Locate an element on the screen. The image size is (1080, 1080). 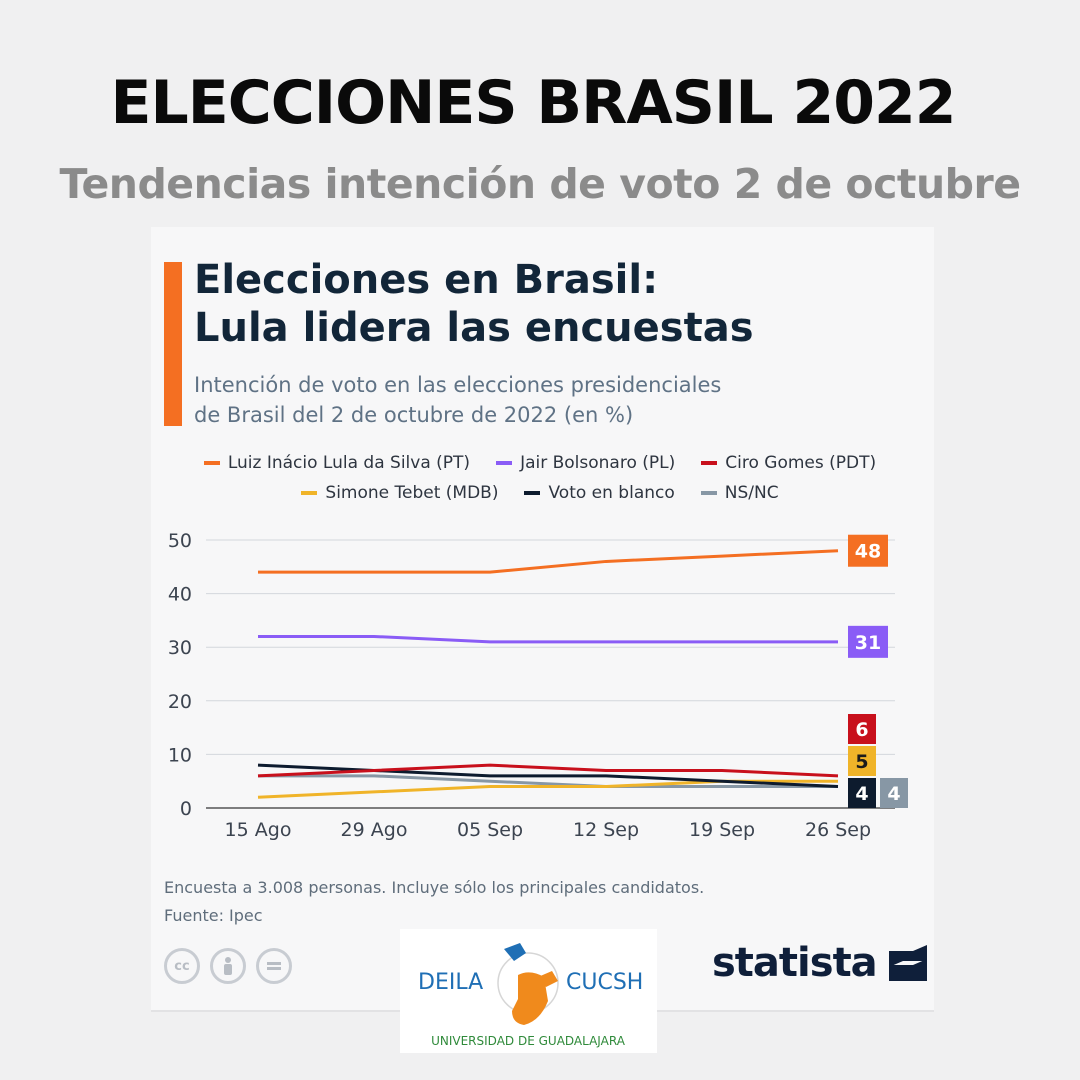
x-tick-label: 05 Sep is located at coordinates (490, 830).